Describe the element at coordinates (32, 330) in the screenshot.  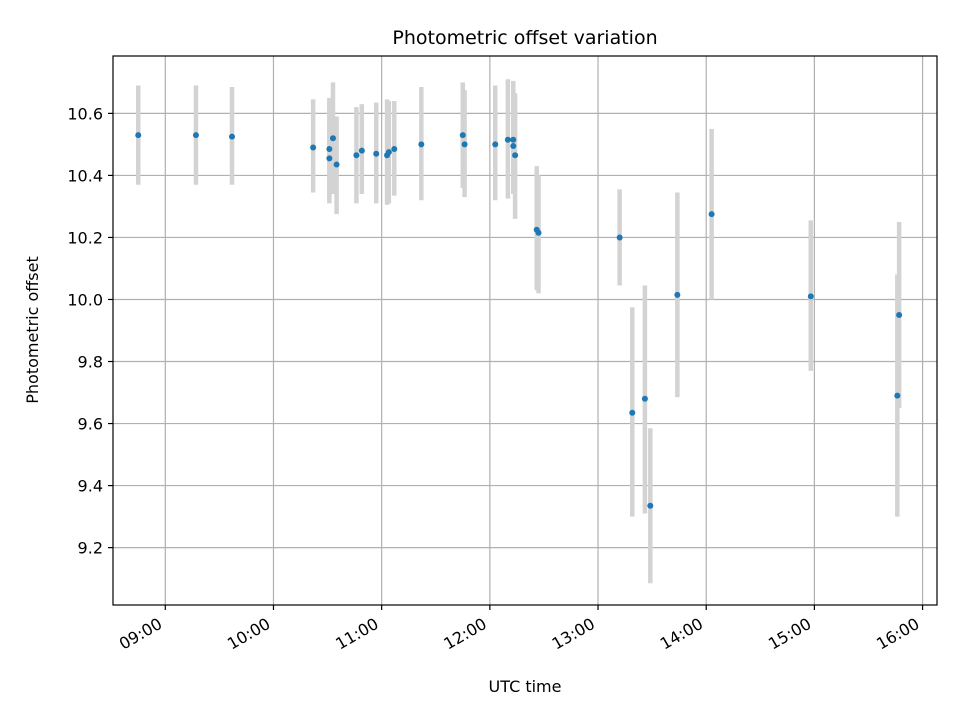
I see `y-axis-label: Photometric offset` at that location.